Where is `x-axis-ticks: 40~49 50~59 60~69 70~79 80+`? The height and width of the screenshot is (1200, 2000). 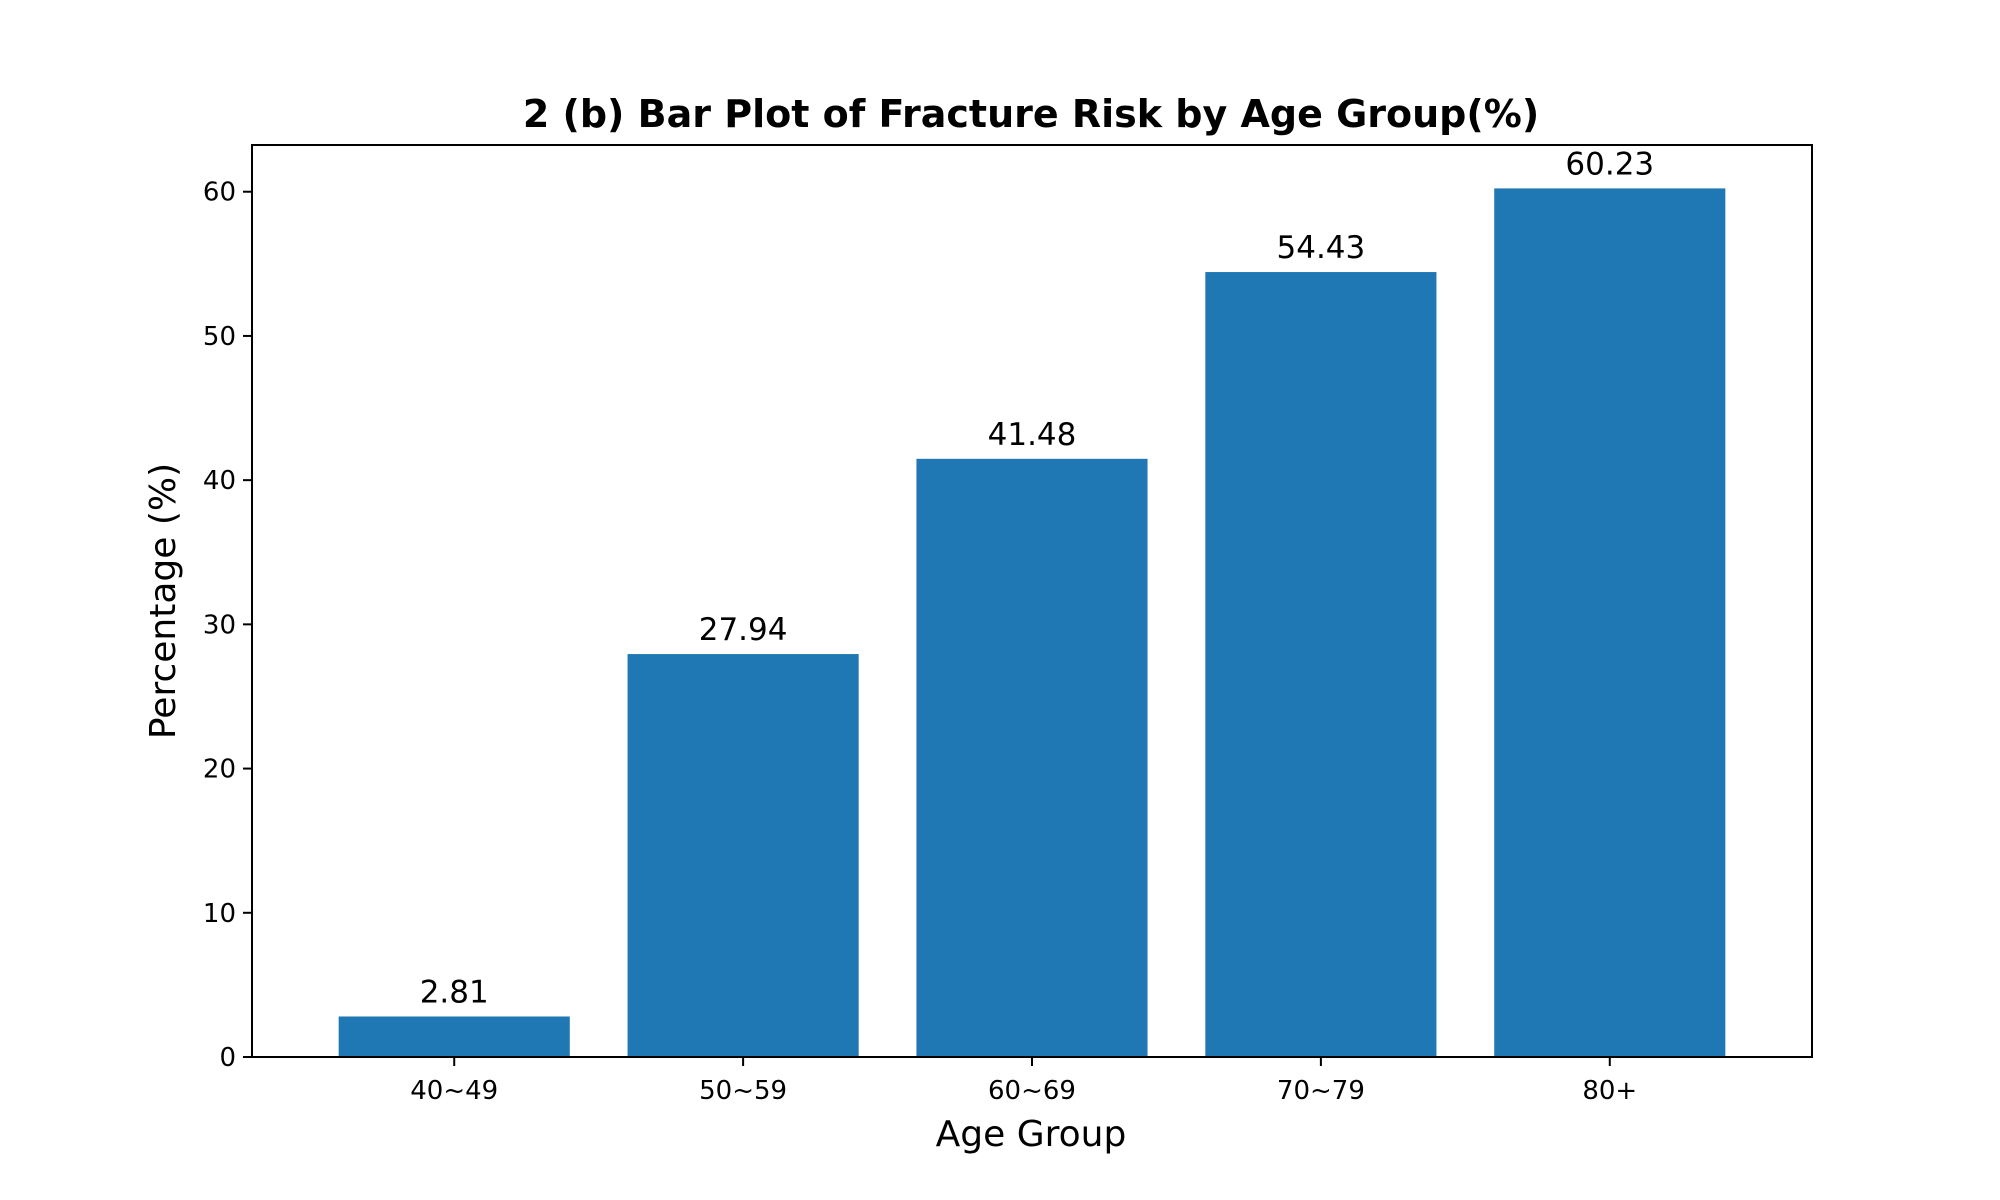
x-axis-ticks: 40~49 50~59 60~69 70~79 80+ is located at coordinates (1023, 1081).